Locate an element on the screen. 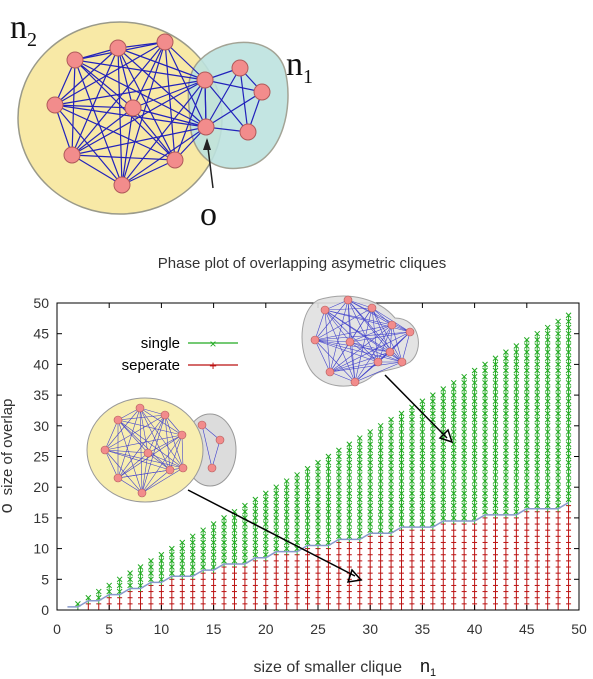 The height and width of the screenshot is (679, 593). x-axis-symbol: n1 is located at coordinates (428, 667).